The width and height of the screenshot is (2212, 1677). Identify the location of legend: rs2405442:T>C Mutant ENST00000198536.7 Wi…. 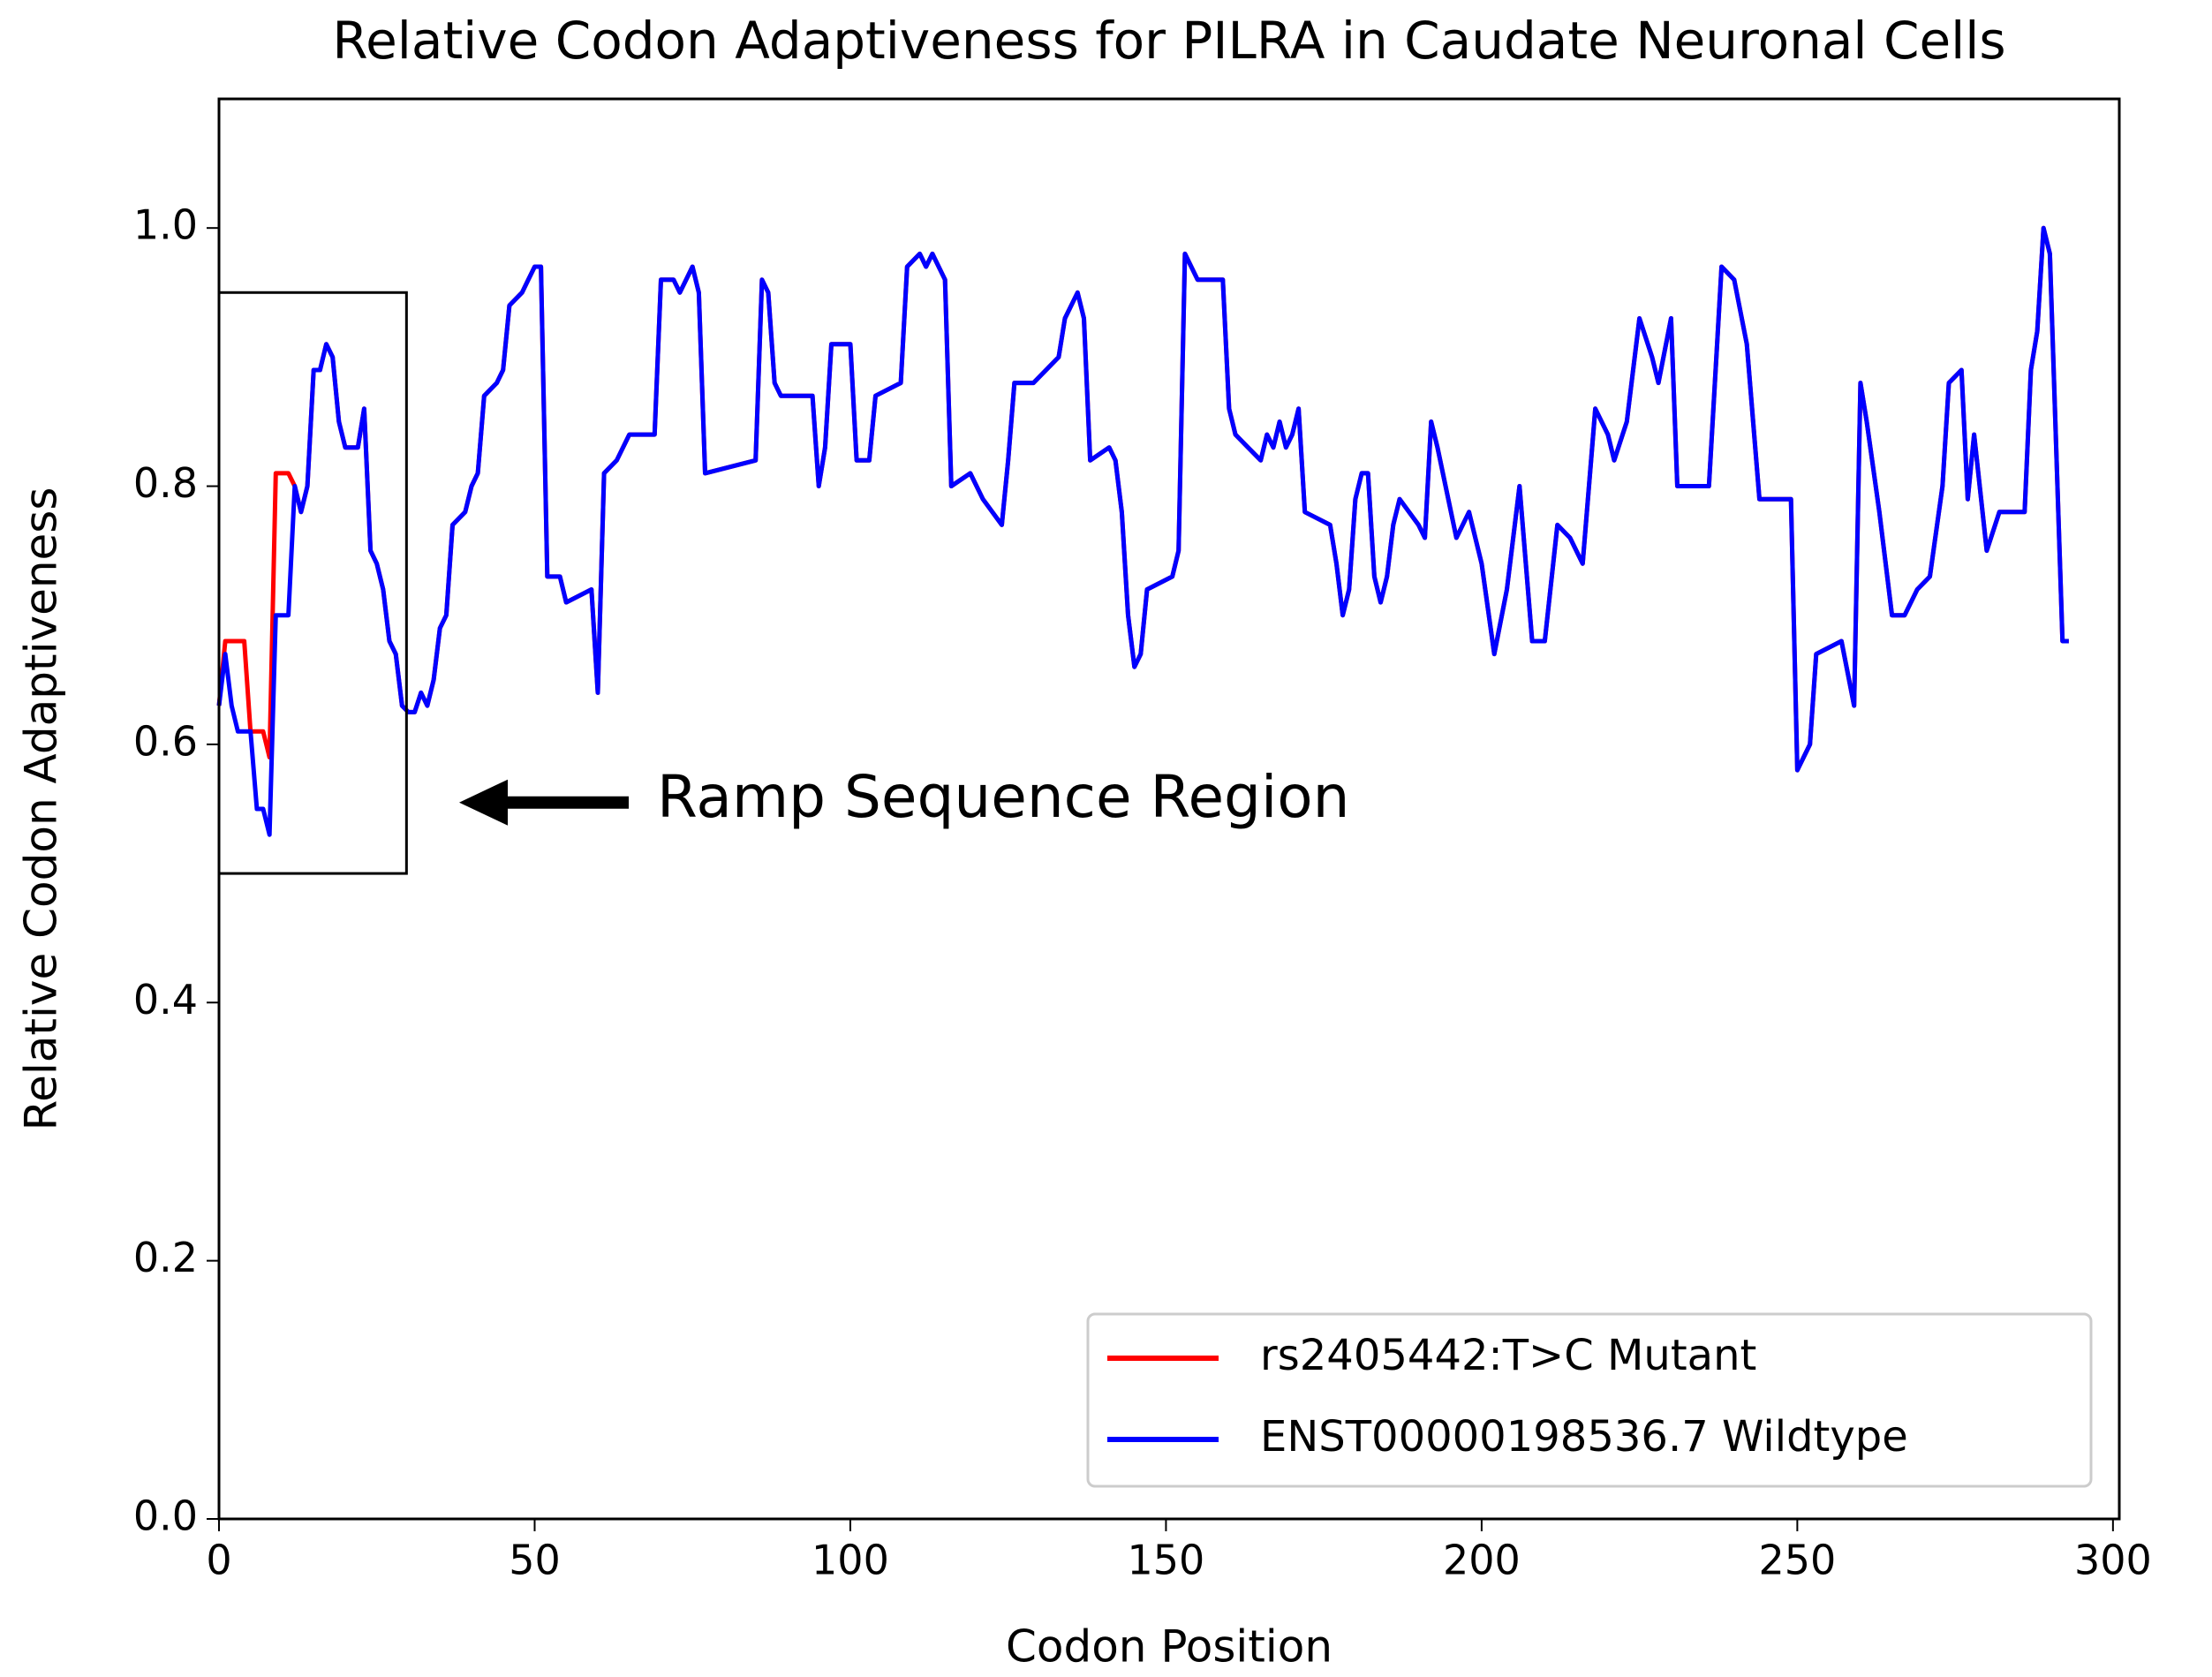
(1589, 1400).